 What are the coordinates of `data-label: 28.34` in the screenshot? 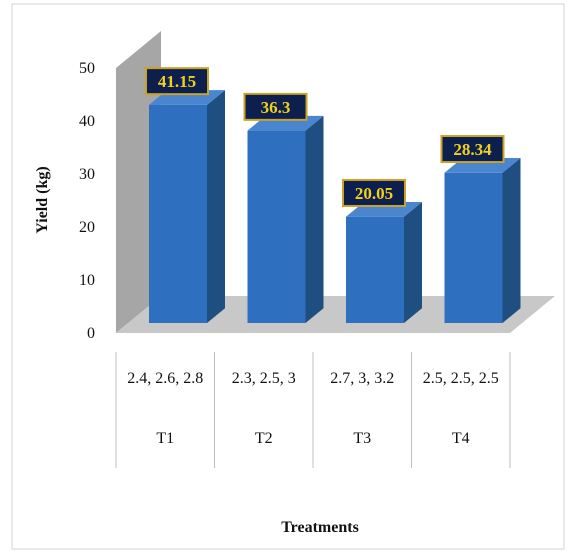 It's located at (472, 149).